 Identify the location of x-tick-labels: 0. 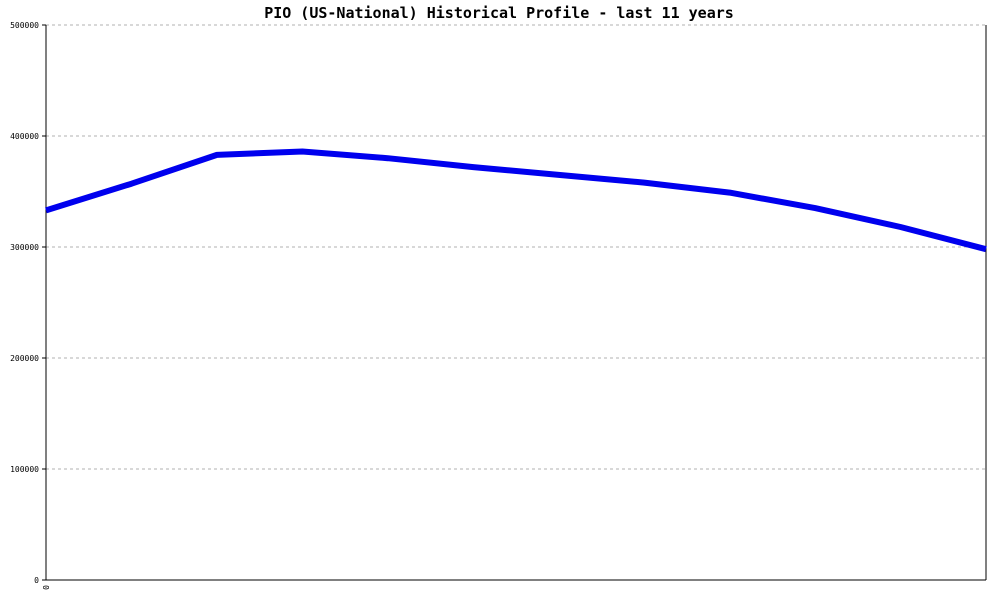
(46, 587).